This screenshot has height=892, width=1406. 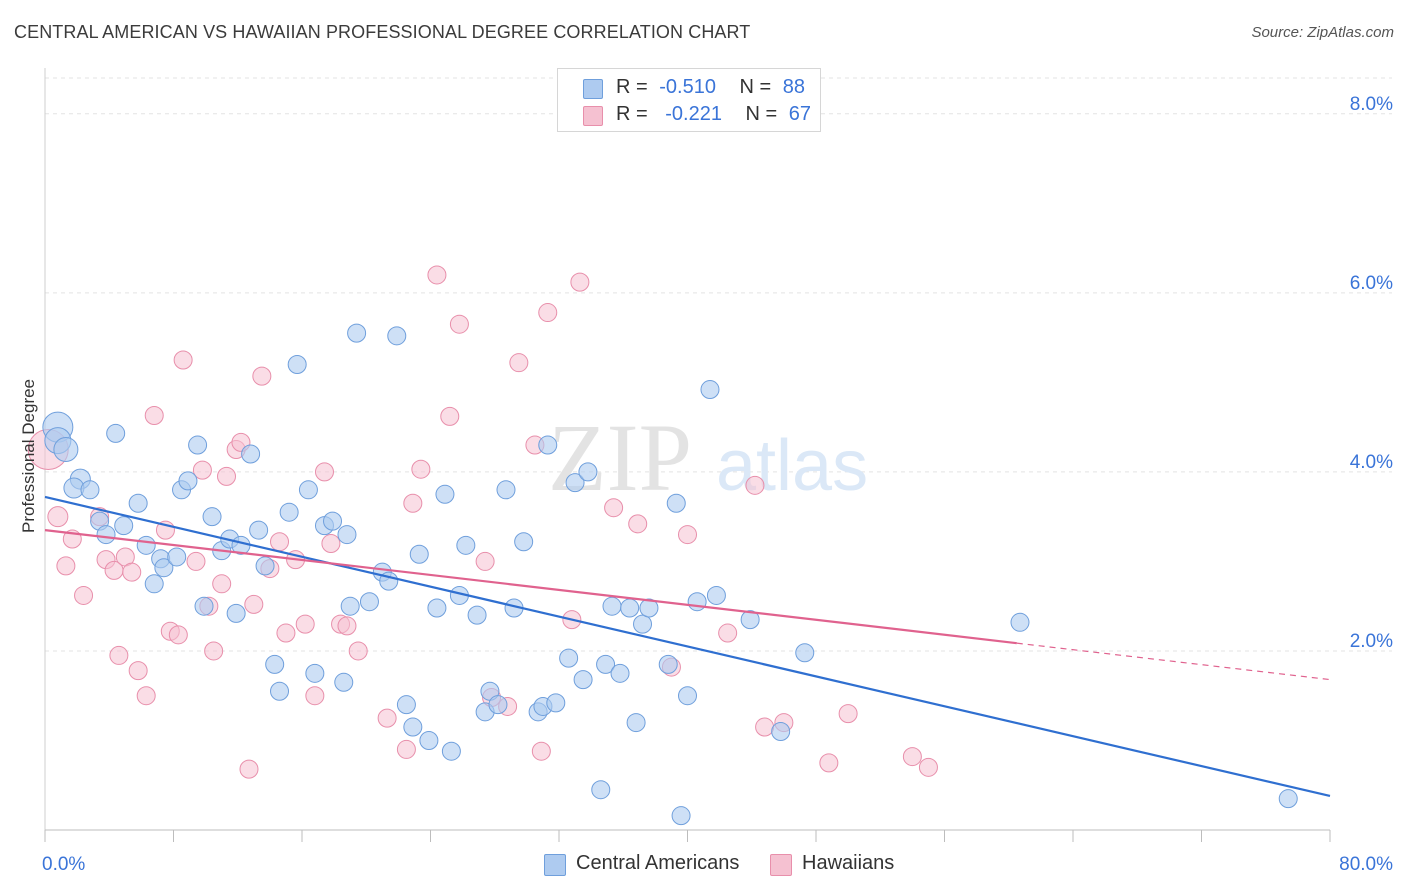 What do you see at coordinates (708, 457) in the screenshot?
I see `watermark: ZIP atlas` at bounding box center [708, 457].